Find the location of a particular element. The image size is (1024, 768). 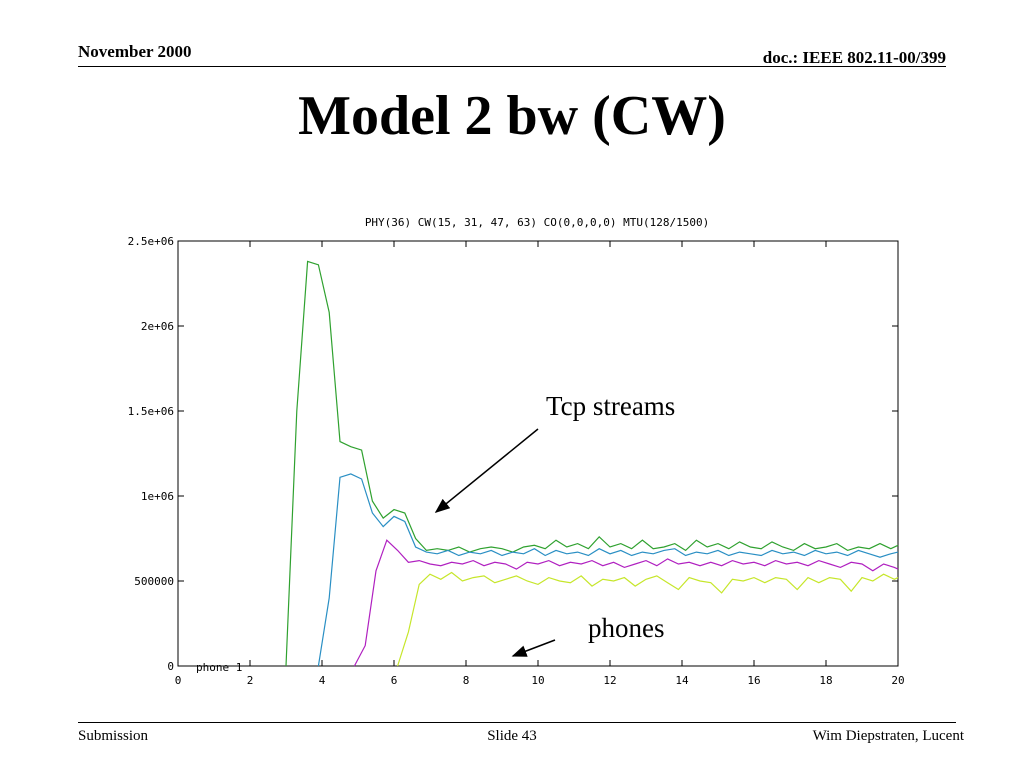

x-tick-label: 20 is located at coordinates (897, 680).